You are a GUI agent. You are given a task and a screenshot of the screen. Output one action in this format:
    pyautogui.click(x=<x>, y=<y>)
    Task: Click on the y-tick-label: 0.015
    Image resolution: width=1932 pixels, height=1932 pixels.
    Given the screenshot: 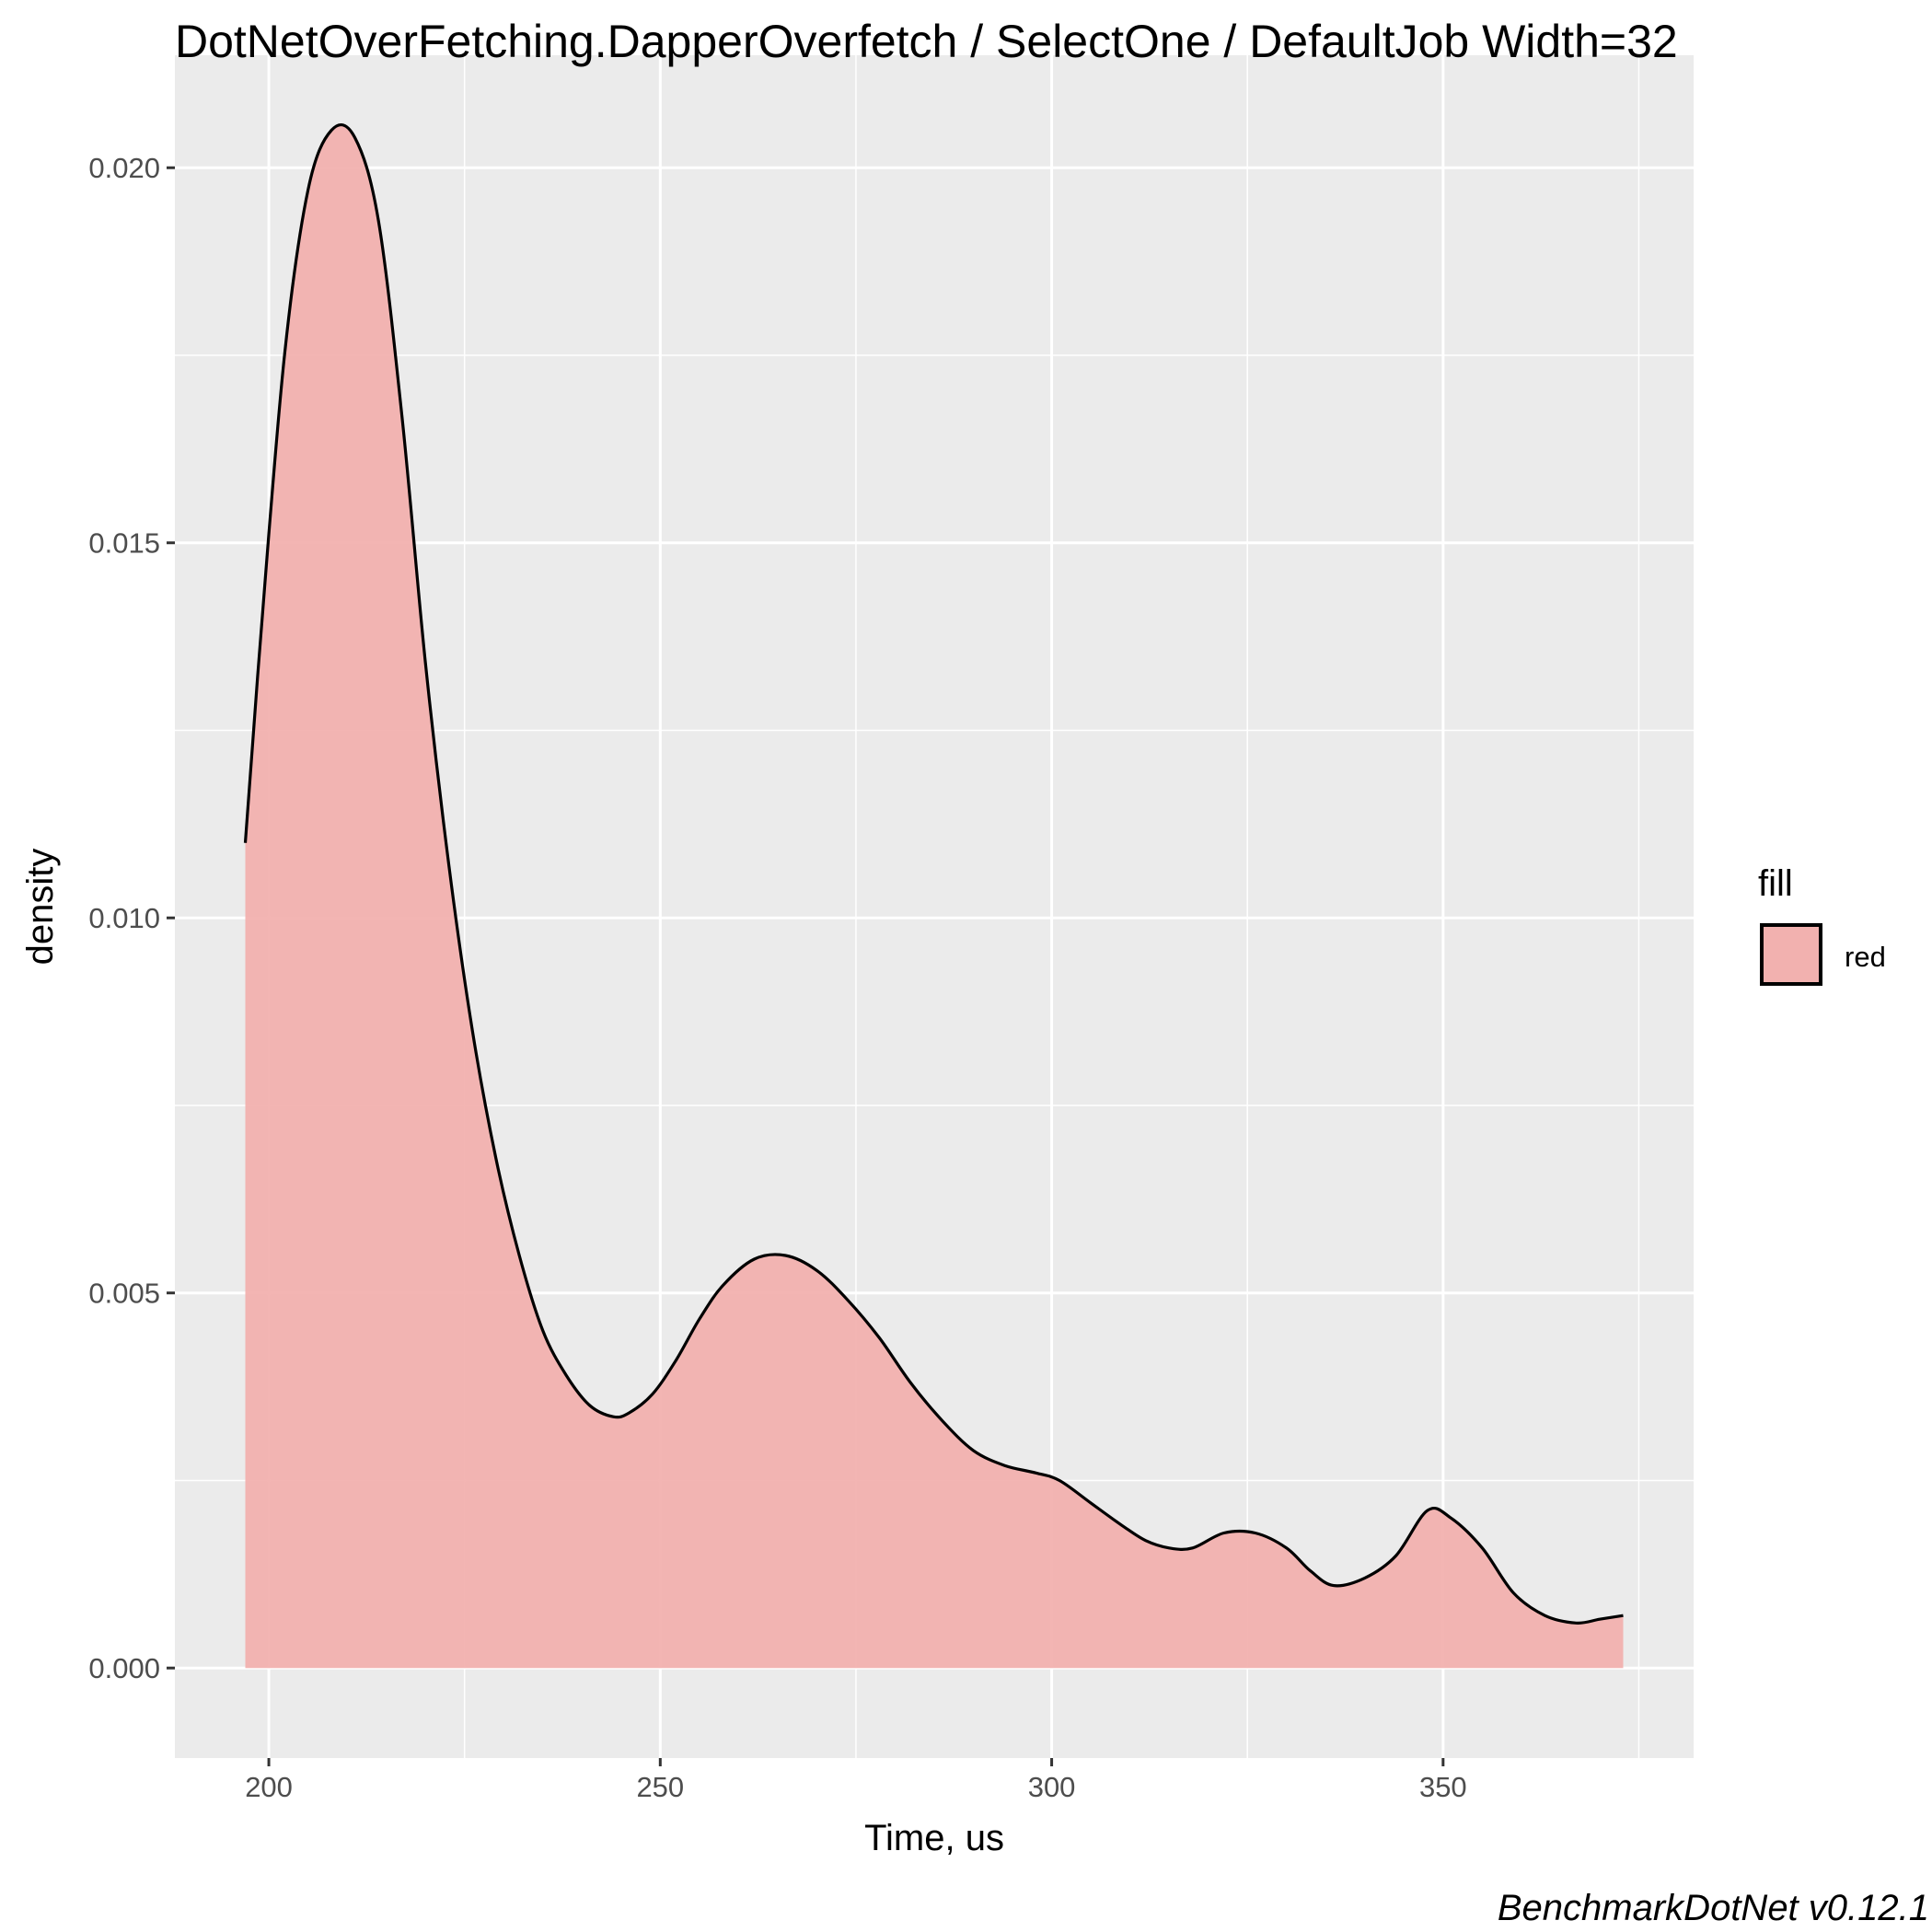 What is the action you would take?
    pyautogui.click(x=124, y=543)
    